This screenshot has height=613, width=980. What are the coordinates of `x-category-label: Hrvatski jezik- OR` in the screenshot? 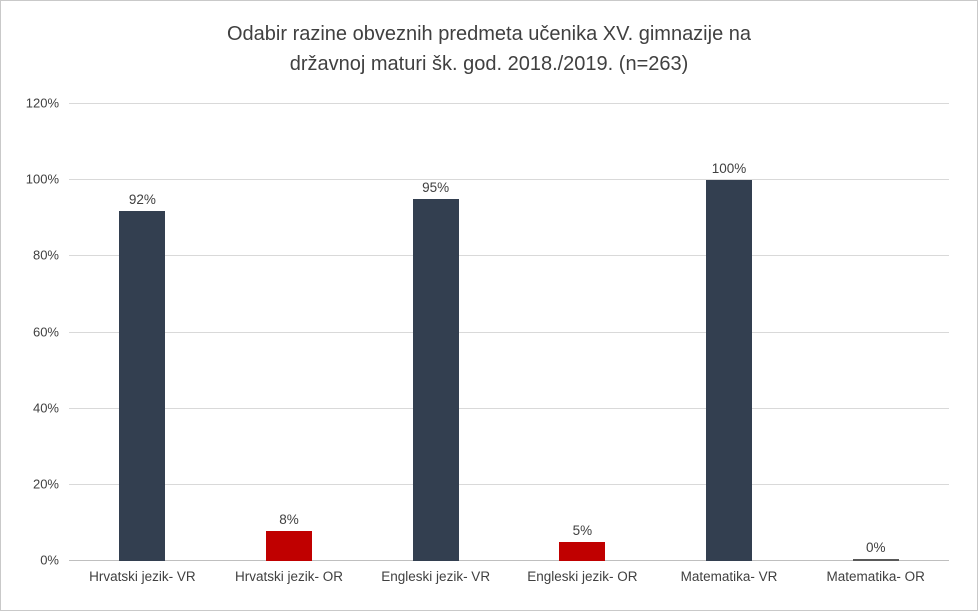 It's located at (289, 576).